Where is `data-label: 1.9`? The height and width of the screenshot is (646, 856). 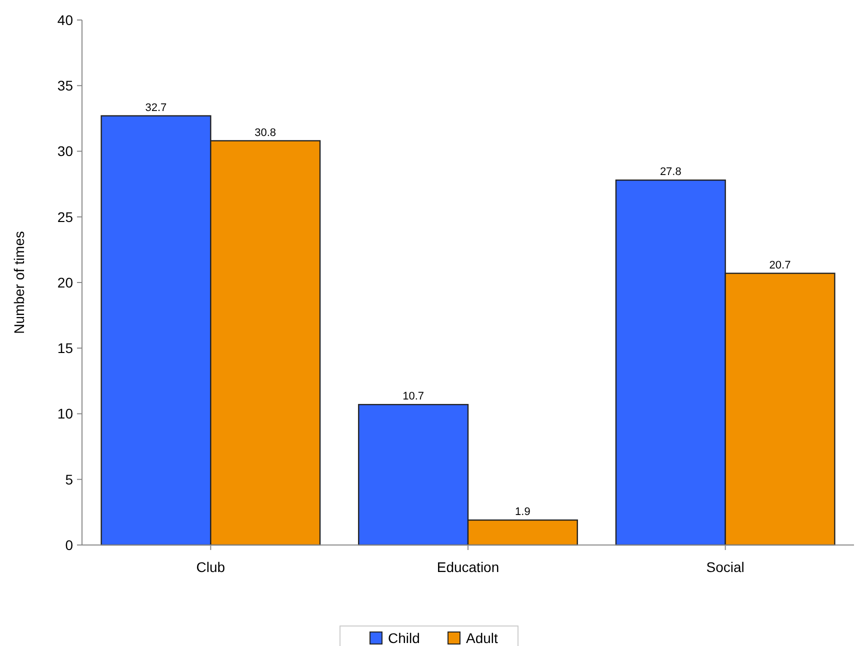 data-label: 1.9 is located at coordinates (522, 512).